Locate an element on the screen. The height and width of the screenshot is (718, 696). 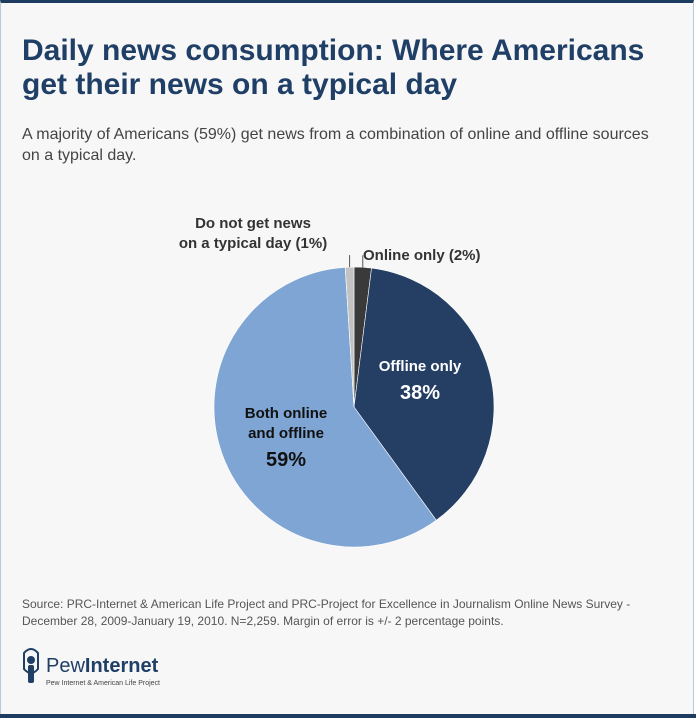
logo-wordmark: PewInternet is located at coordinates (102, 666).